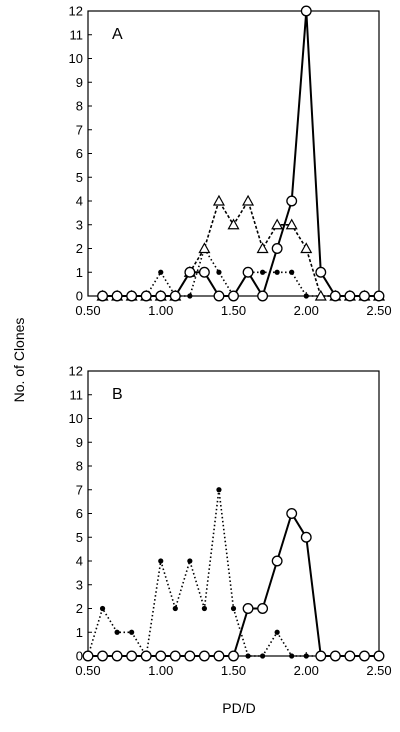 This screenshot has width=400, height=732. Describe the element at coordinates (238, 708) in the screenshot. I see `x-axis-title: PD/D` at that location.